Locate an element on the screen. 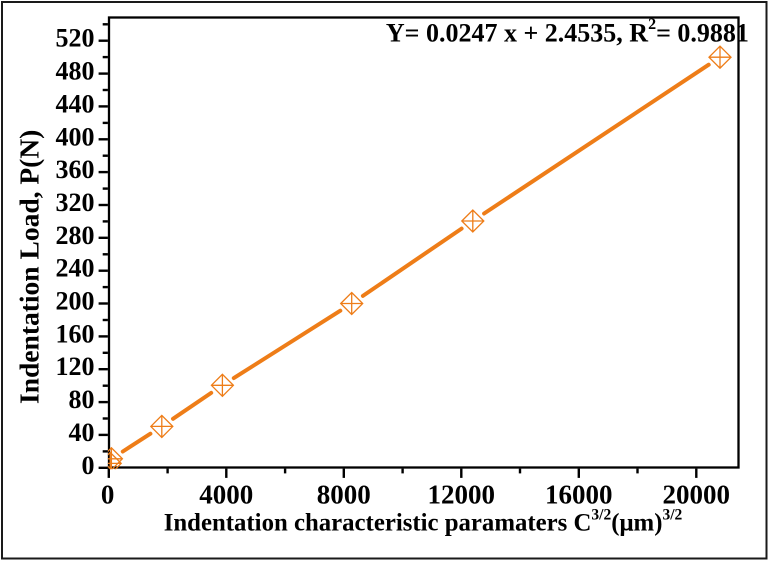  svg-text: 480 is located at coordinates (75, 71).